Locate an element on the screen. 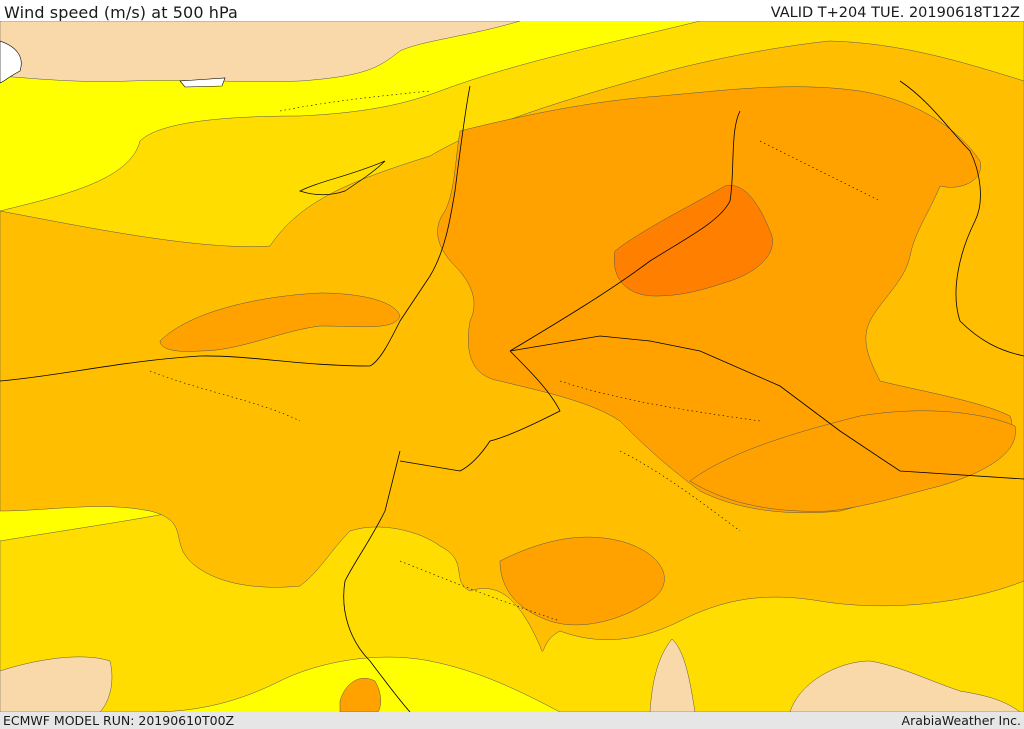  cyprus-island is located at coordinates (342, 178).